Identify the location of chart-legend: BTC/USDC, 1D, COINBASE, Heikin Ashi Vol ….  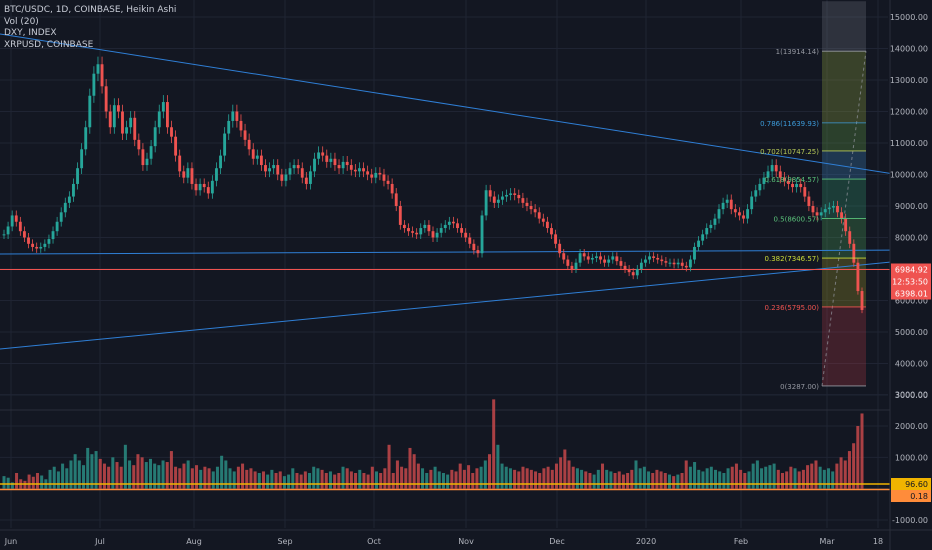
(90, 28).